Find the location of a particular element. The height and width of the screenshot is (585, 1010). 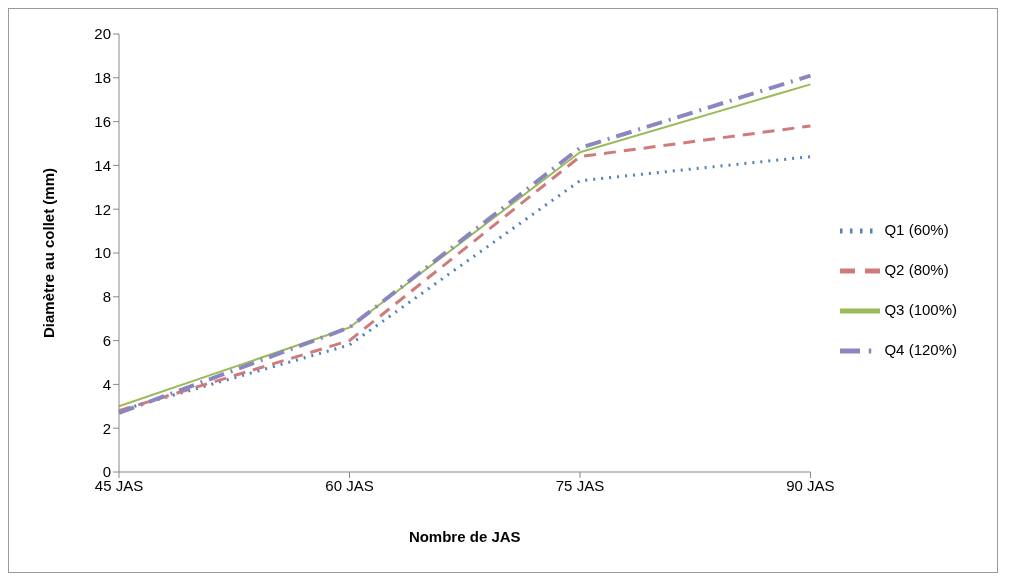

legend-label: Q1 (60%) is located at coordinates (916, 229).